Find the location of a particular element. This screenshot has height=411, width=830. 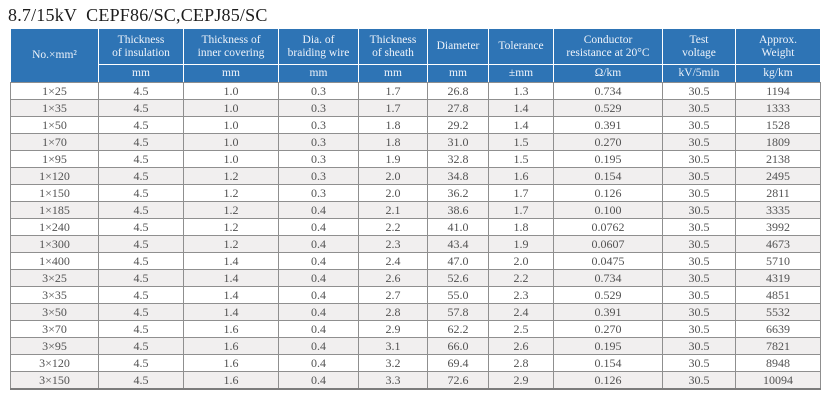

cell-sheath-thickness: 2.0 is located at coordinates (393, 193).